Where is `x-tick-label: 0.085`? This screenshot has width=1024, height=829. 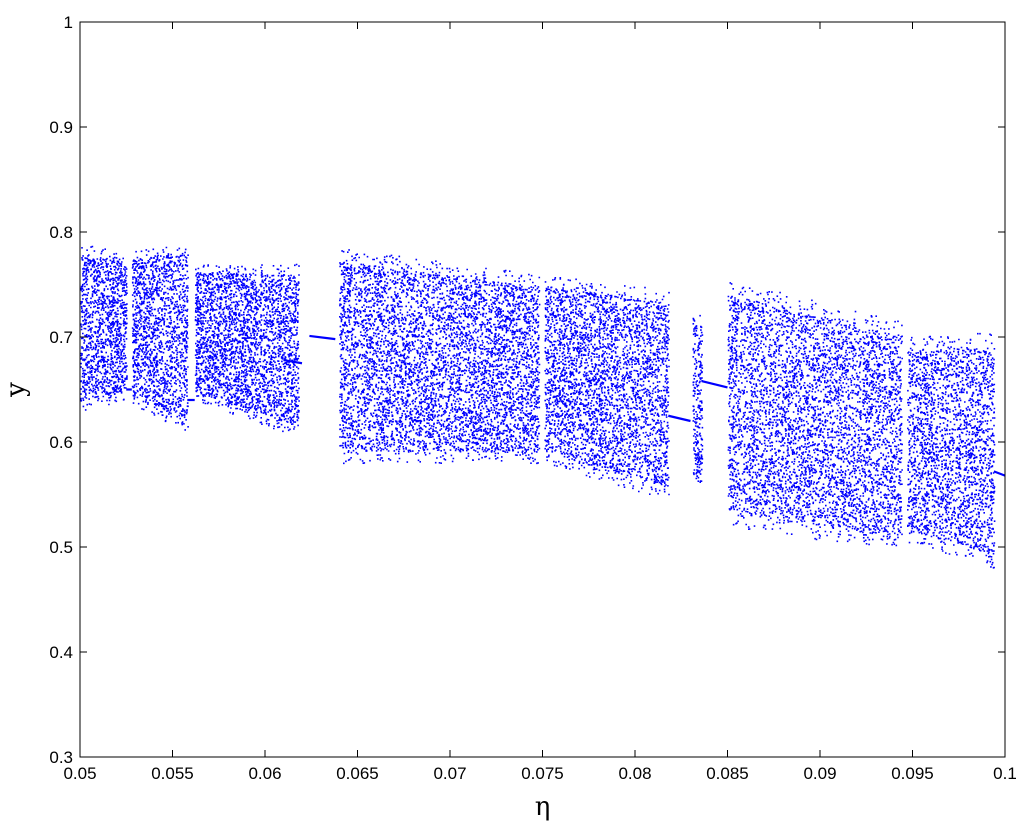 x-tick-label: 0.085 is located at coordinates (727, 773).